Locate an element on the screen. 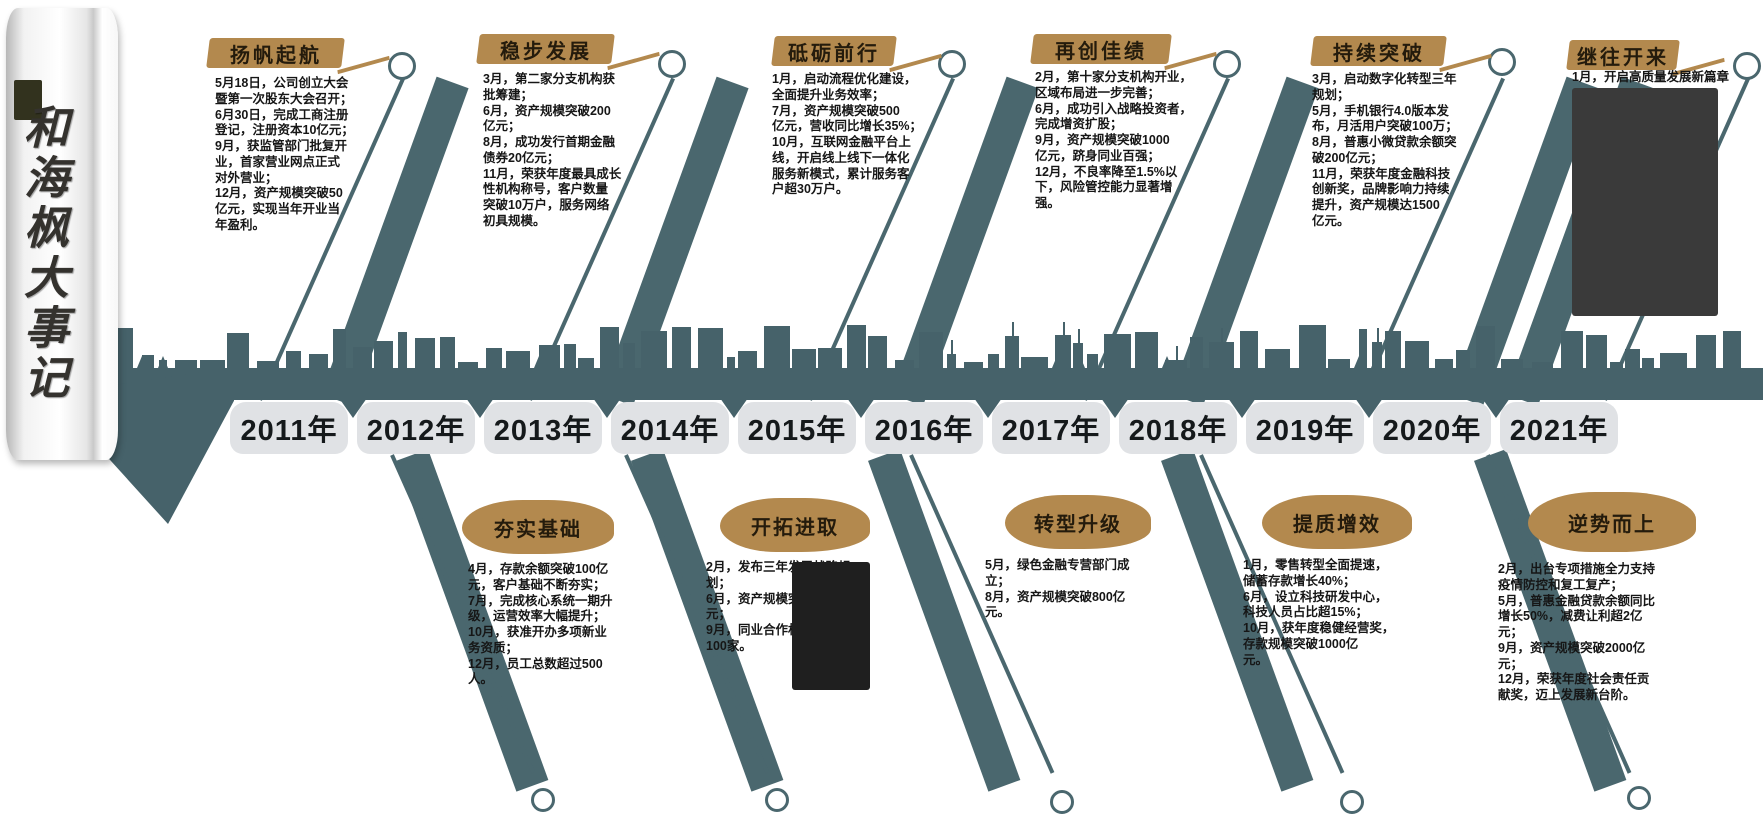  milestone-title-2017: 再创佳绩 is located at coordinates (1101, 49).